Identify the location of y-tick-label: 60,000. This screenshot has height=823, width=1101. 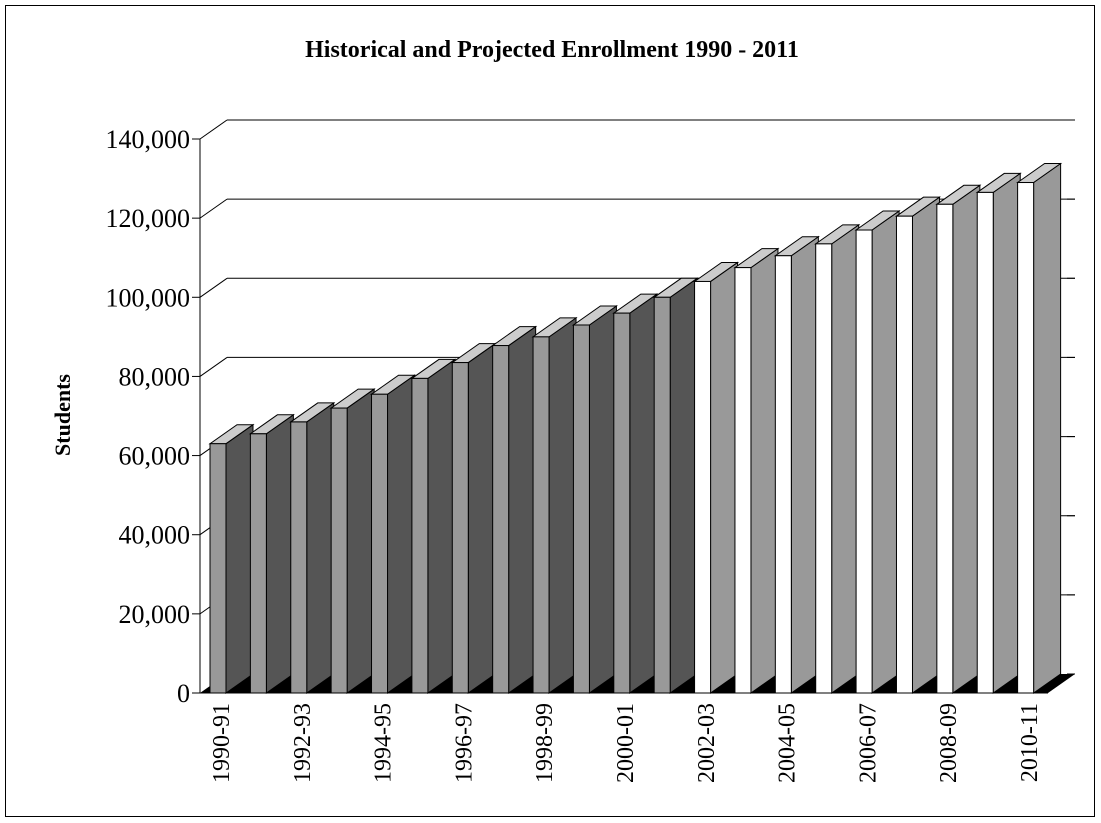
(155, 456).